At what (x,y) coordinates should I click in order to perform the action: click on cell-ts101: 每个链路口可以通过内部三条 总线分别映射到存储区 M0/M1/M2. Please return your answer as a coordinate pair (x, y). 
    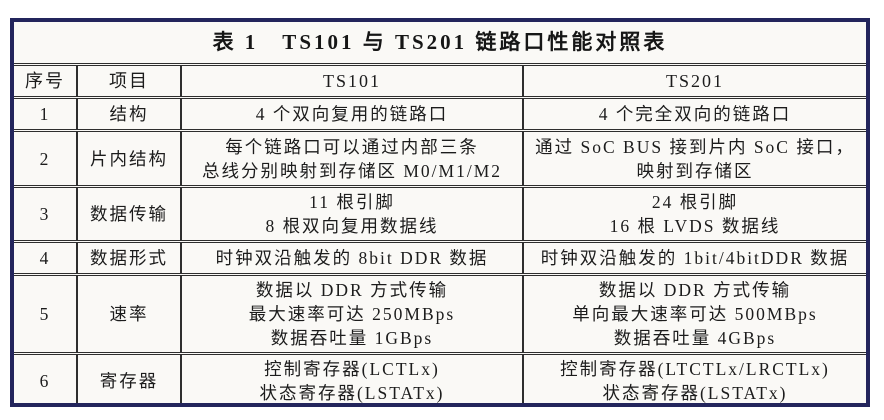
    Looking at the image, I should click on (351, 158).